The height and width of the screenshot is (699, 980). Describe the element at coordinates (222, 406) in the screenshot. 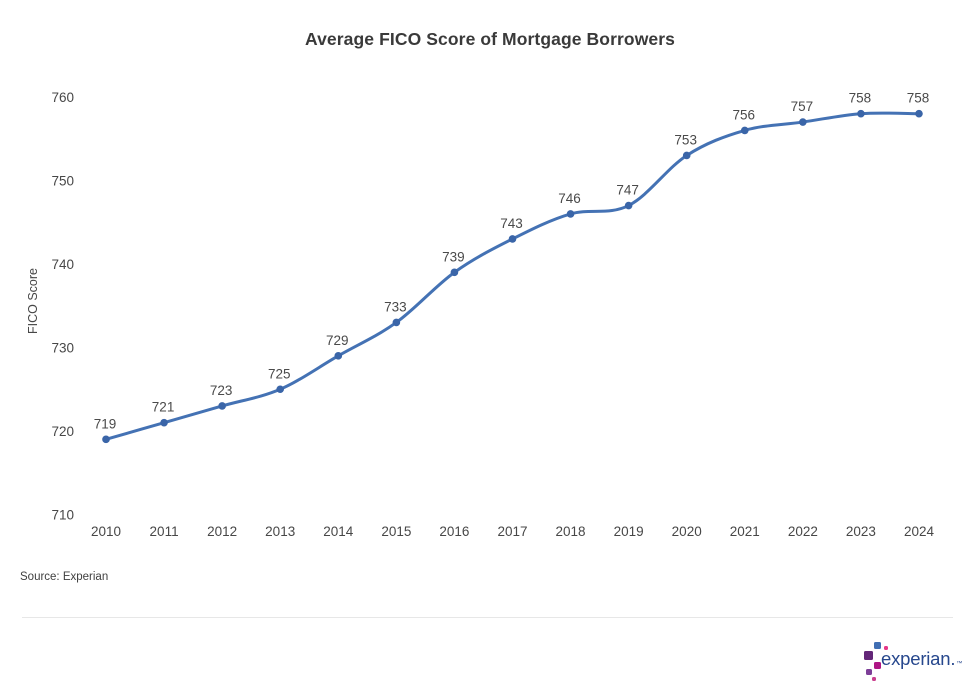

I see `data-point-2012` at that location.